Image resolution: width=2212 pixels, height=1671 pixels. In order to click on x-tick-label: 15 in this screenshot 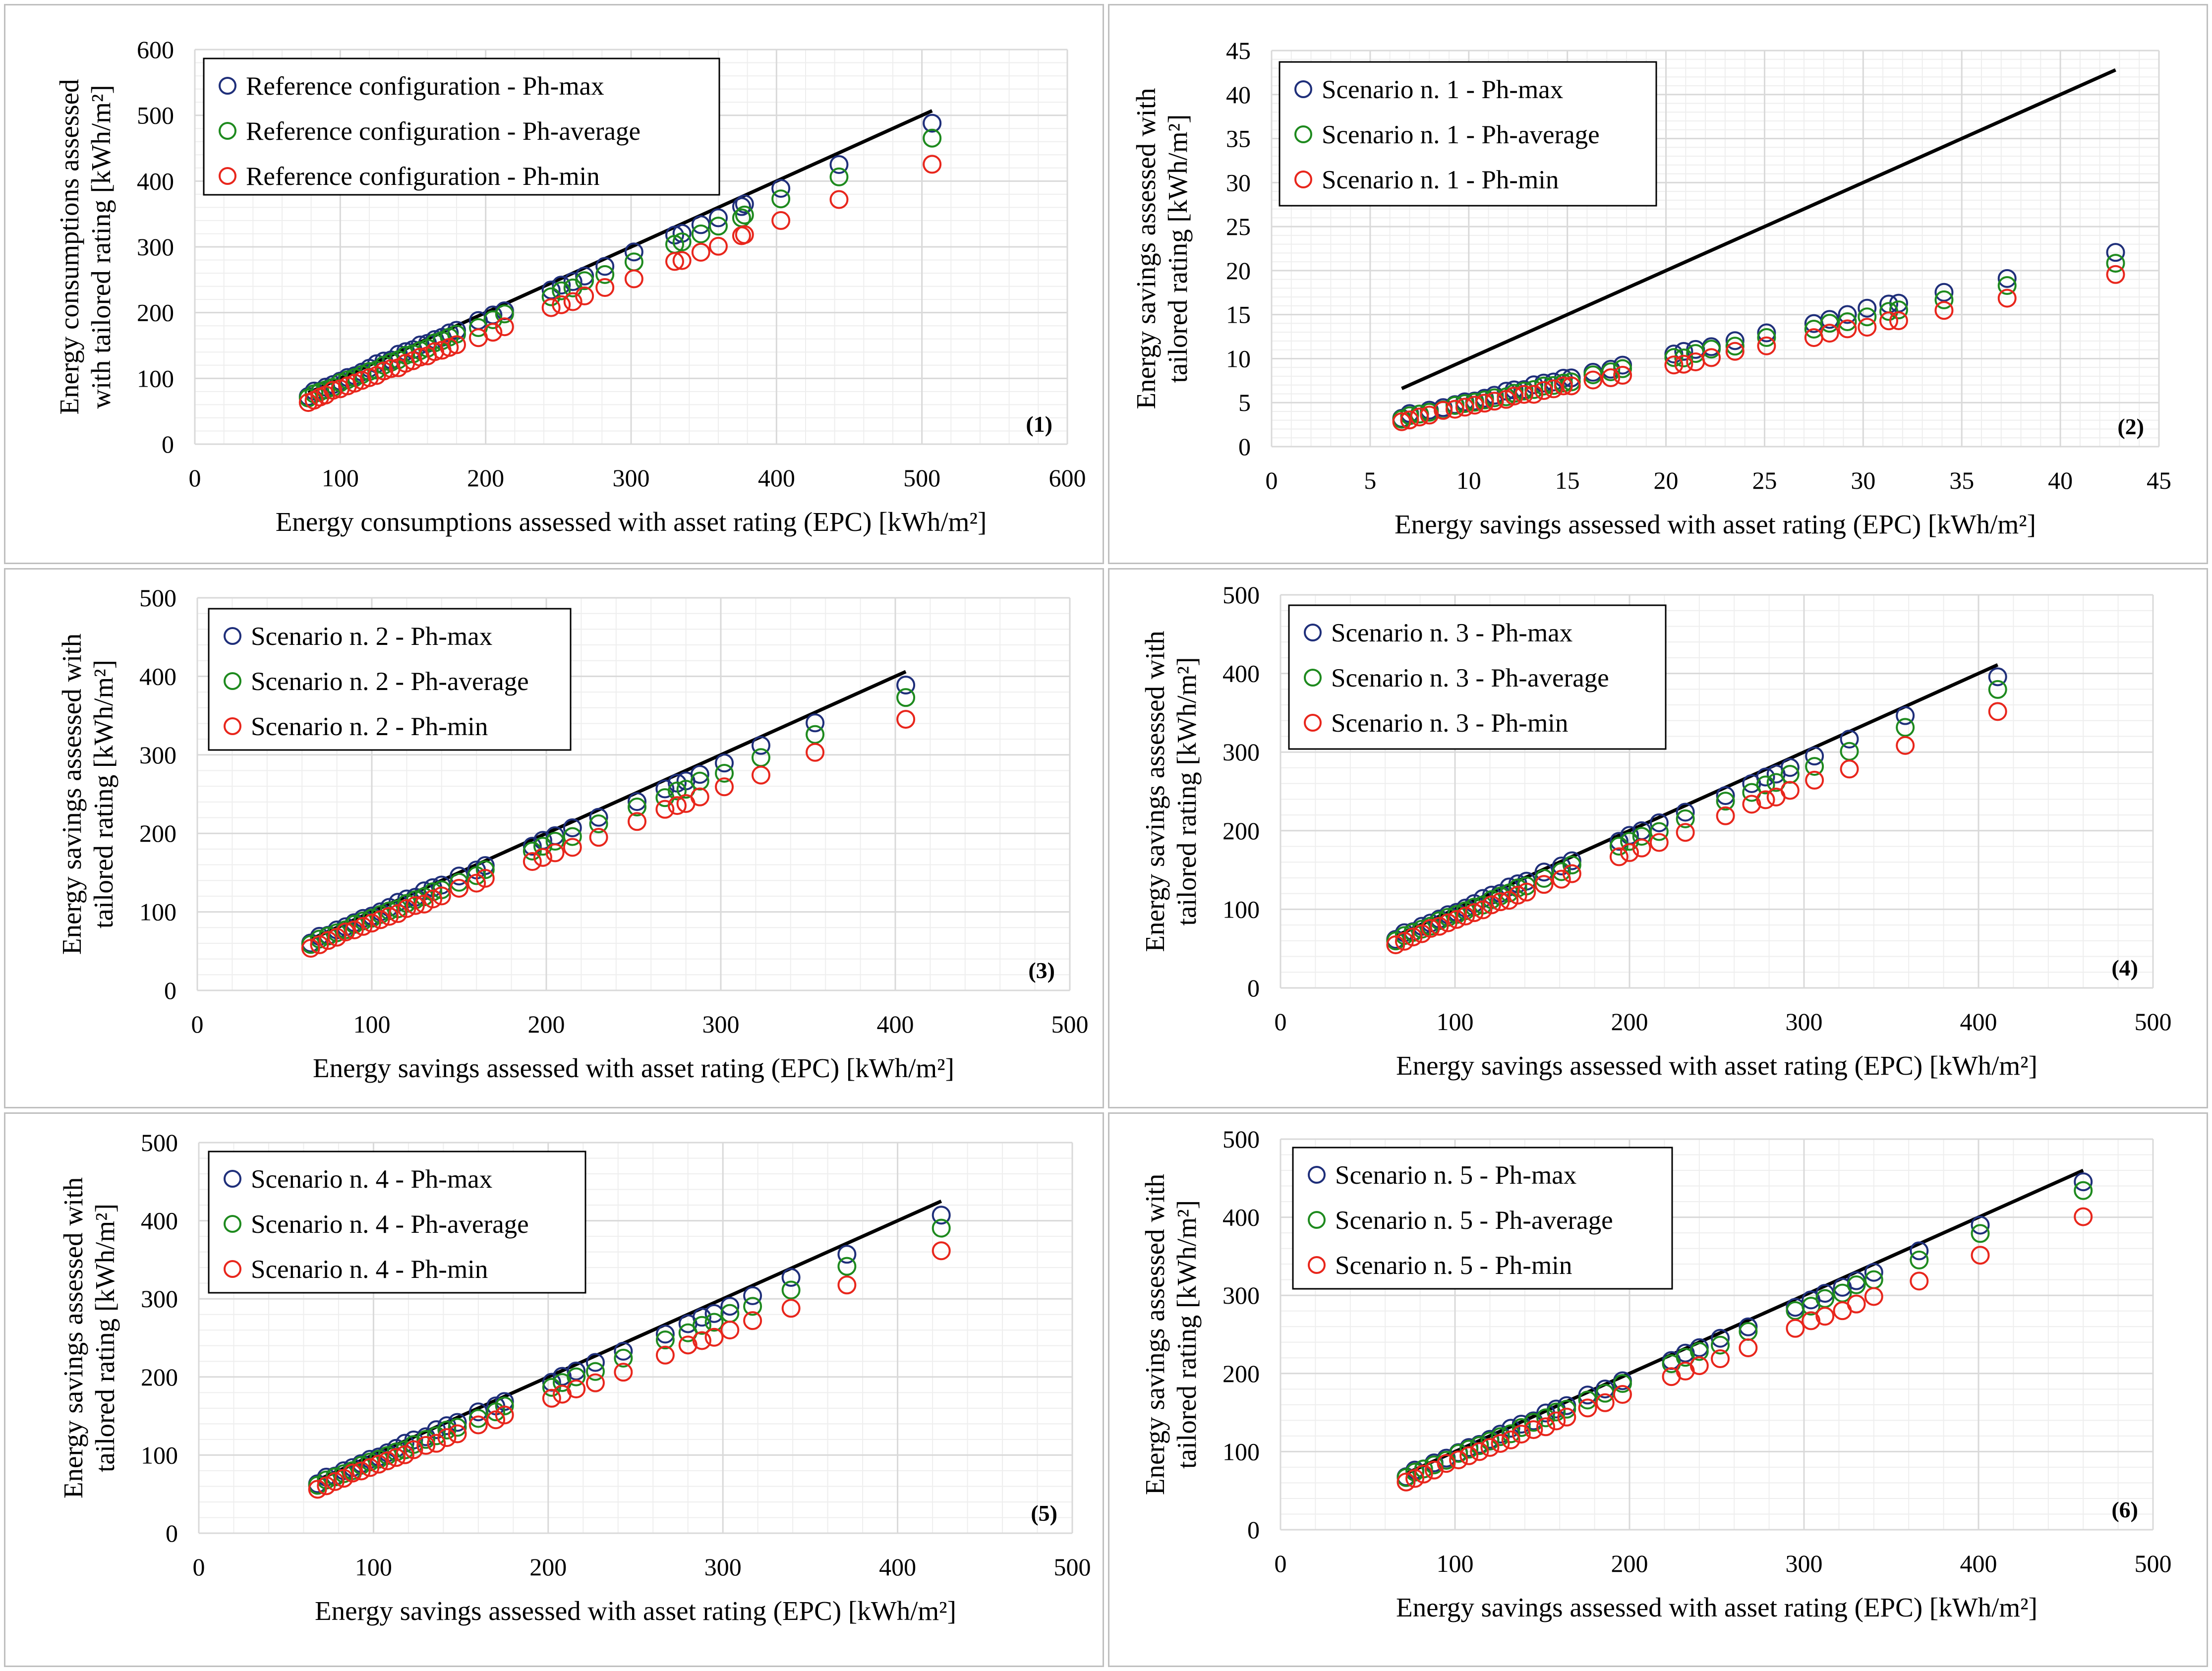, I will do `click(1567, 480)`.